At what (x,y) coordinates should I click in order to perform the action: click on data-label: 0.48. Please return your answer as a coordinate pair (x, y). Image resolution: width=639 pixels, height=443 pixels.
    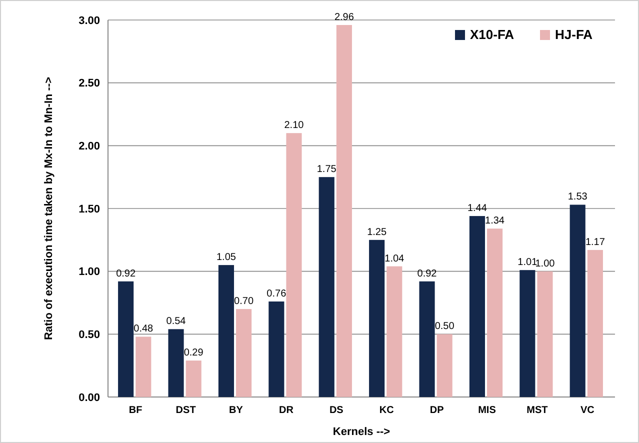
    Looking at the image, I should click on (144, 329).